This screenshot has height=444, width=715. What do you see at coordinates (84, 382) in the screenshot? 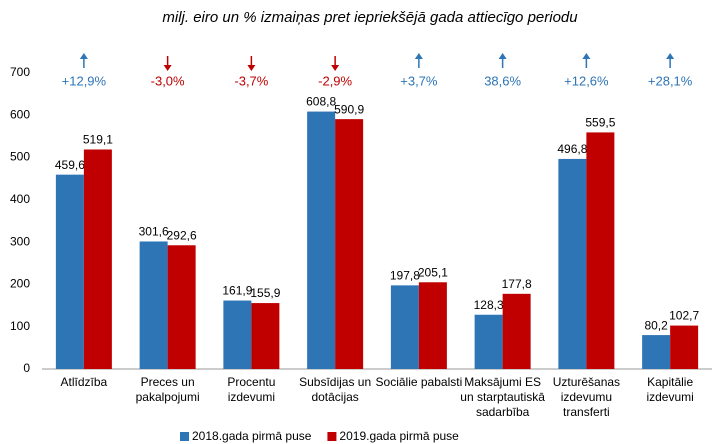
I see `x-tick-label: Atlīdzība` at bounding box center [84, 382].